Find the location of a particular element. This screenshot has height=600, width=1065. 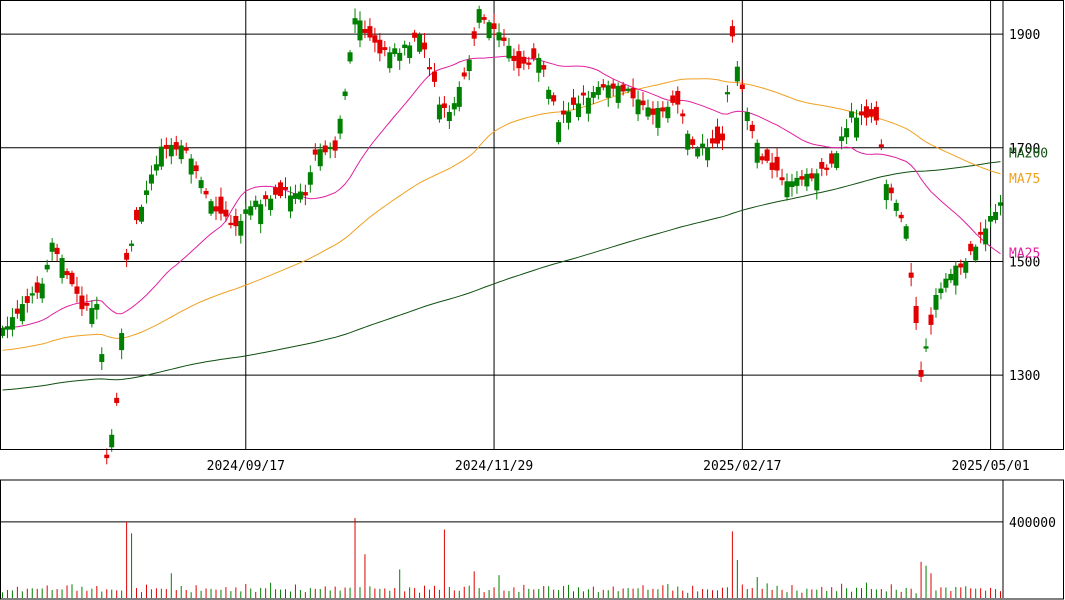

ma25-label: MA25 is located at coordinates (1024, 254).